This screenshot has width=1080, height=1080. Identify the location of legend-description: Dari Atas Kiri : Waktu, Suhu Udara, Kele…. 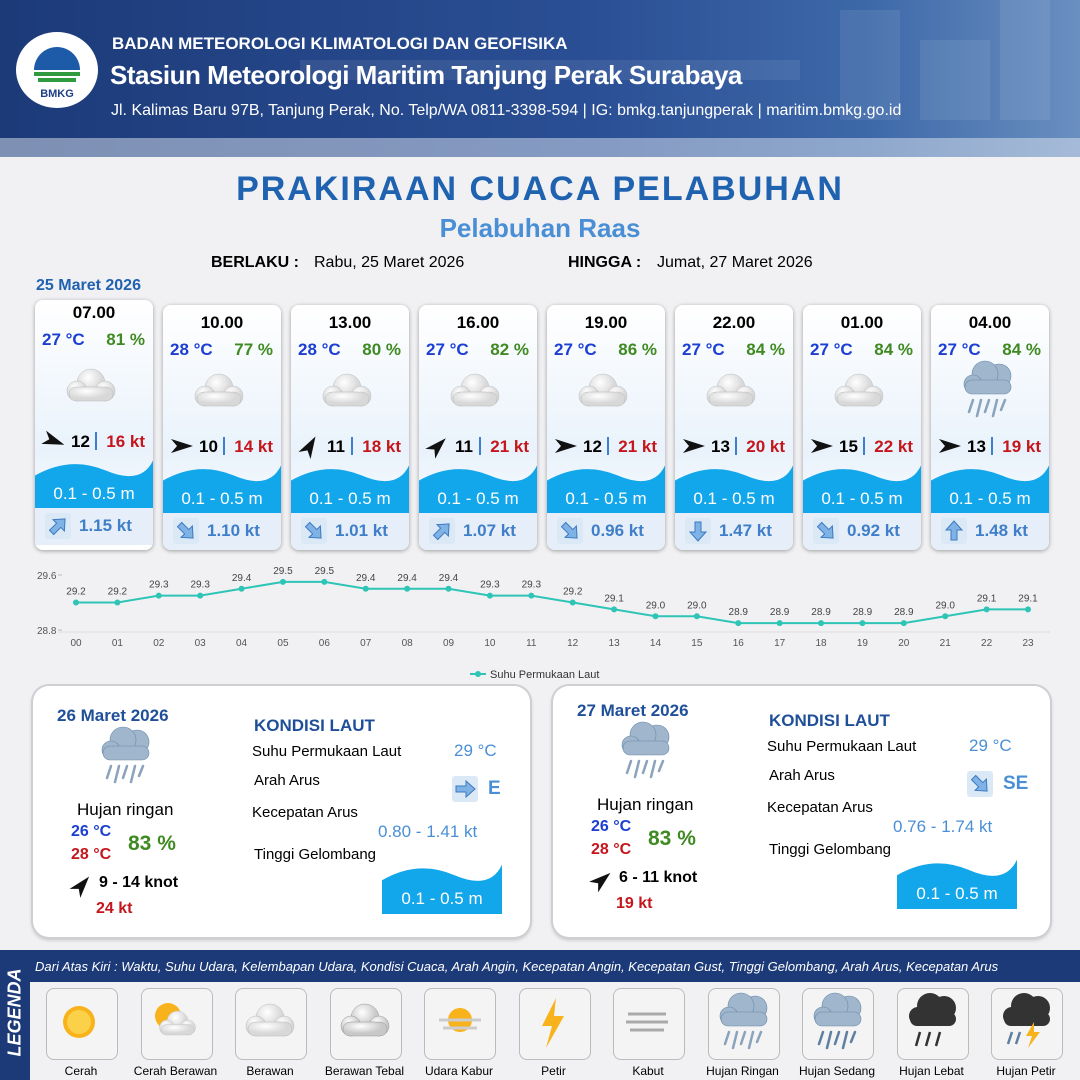
(517, 966).